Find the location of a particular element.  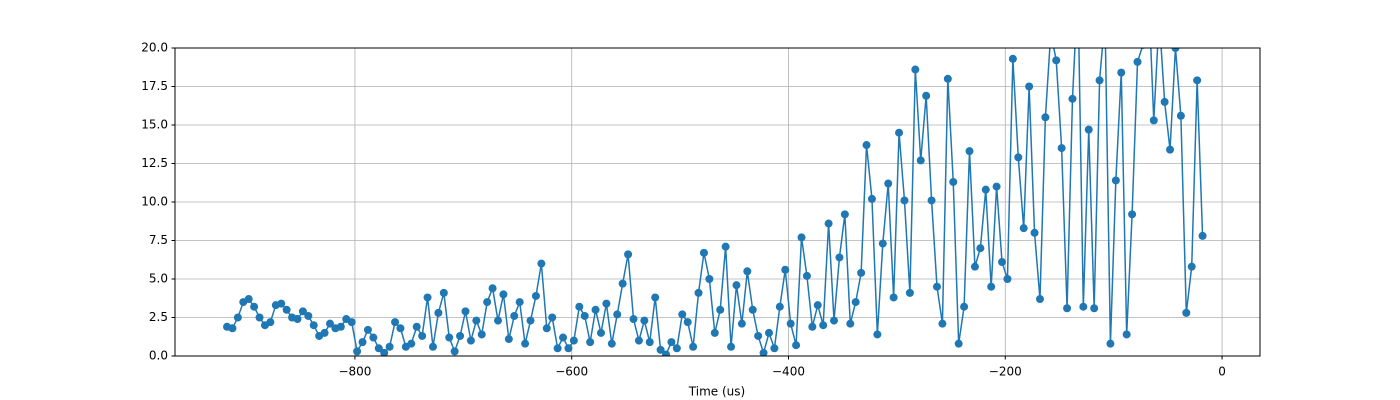

x-tick-label: −400 is located at coordinates (788, 372).